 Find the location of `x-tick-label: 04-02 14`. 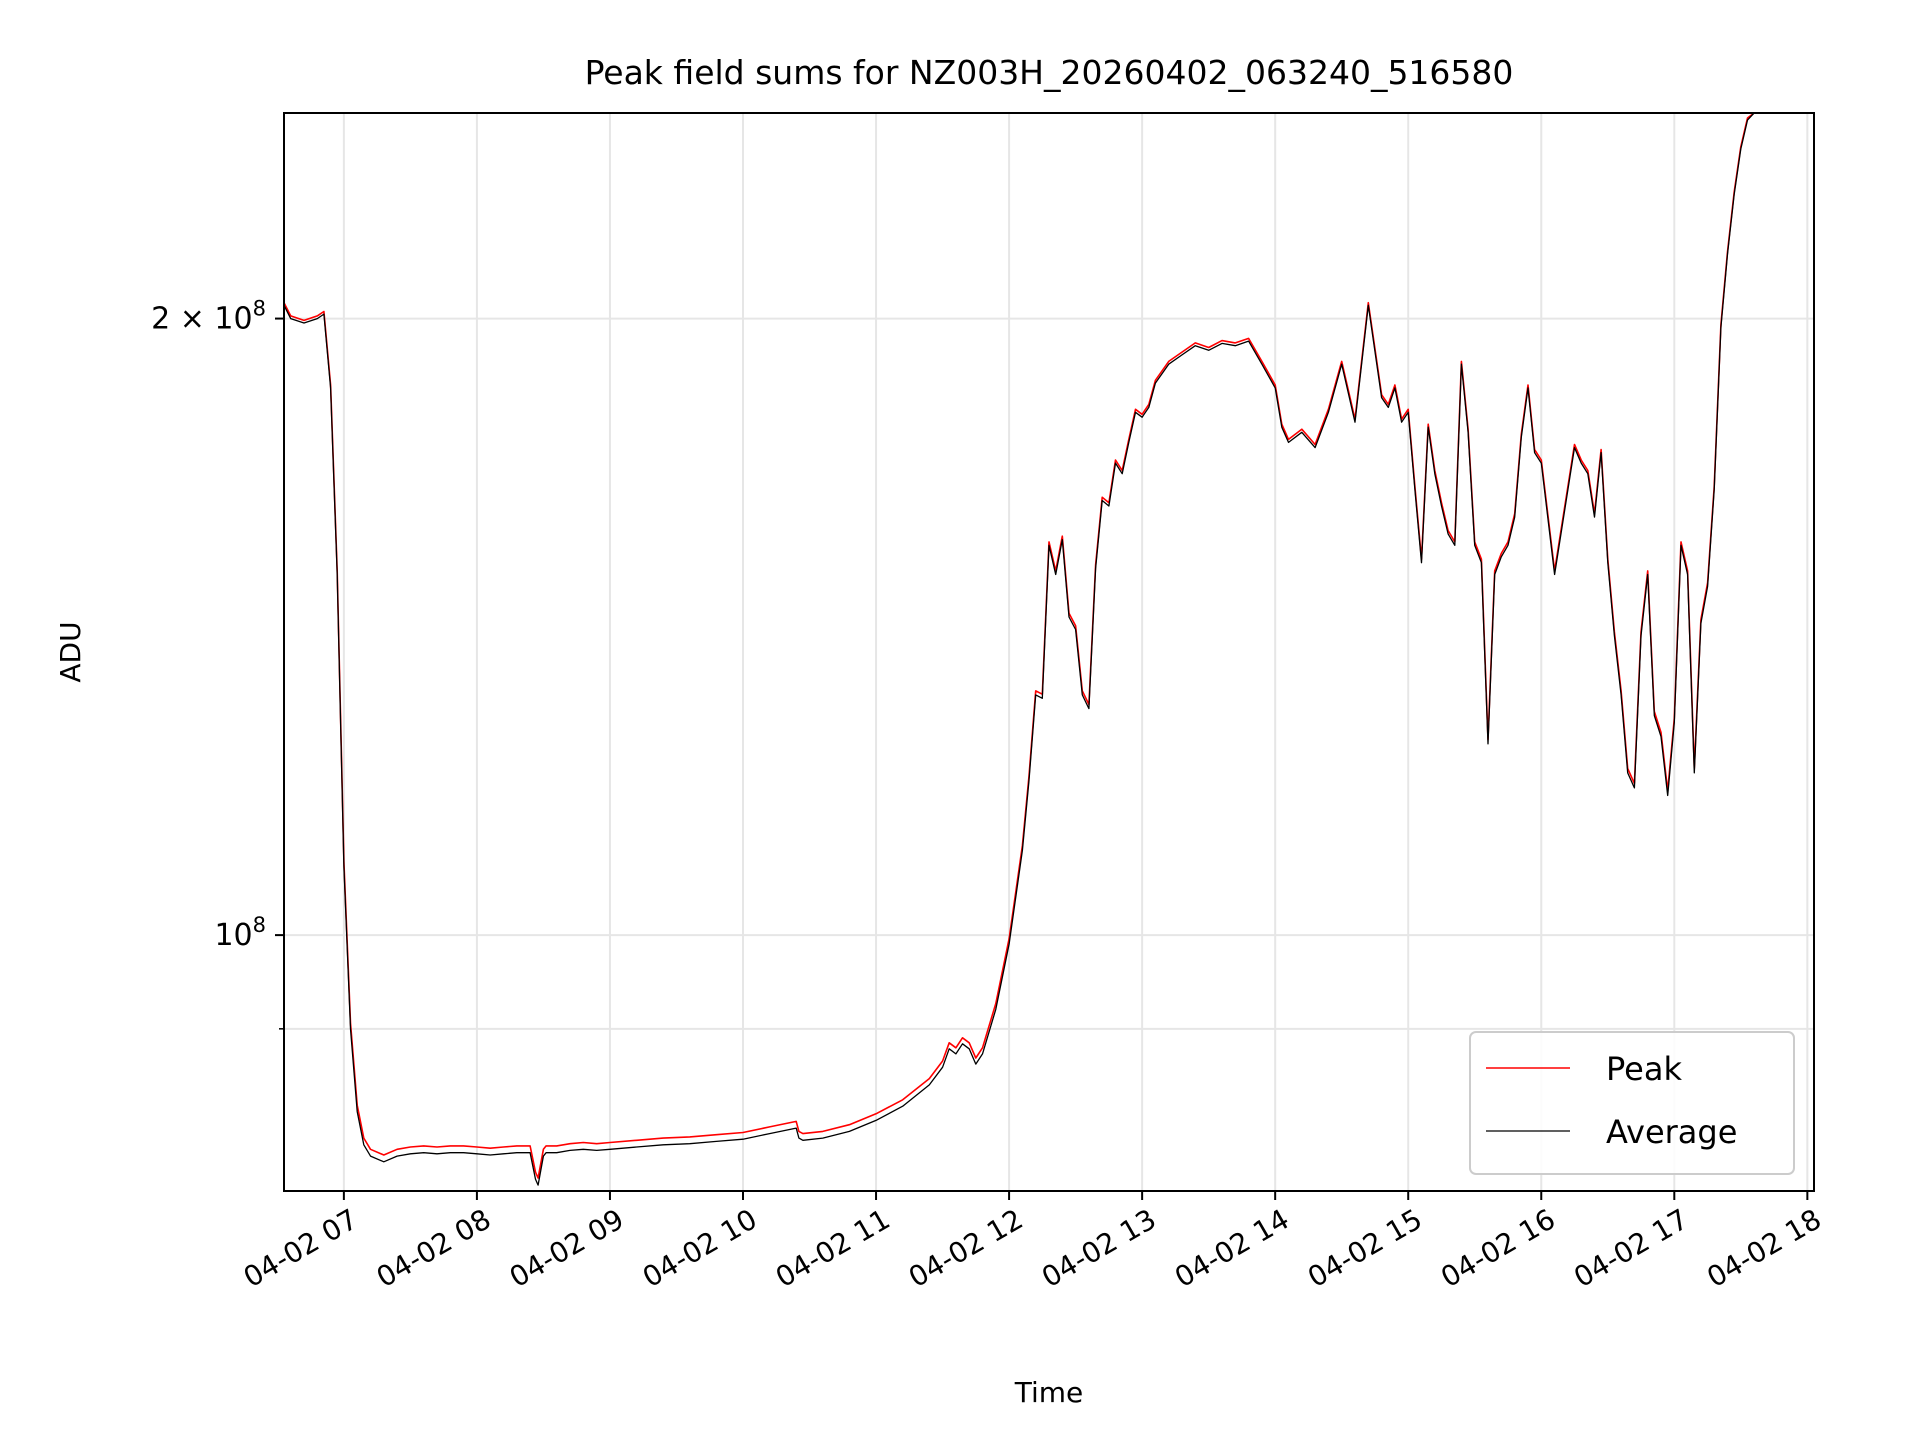

x-tick-label: 04-02 14 is located at coordinates (1232, 1248).